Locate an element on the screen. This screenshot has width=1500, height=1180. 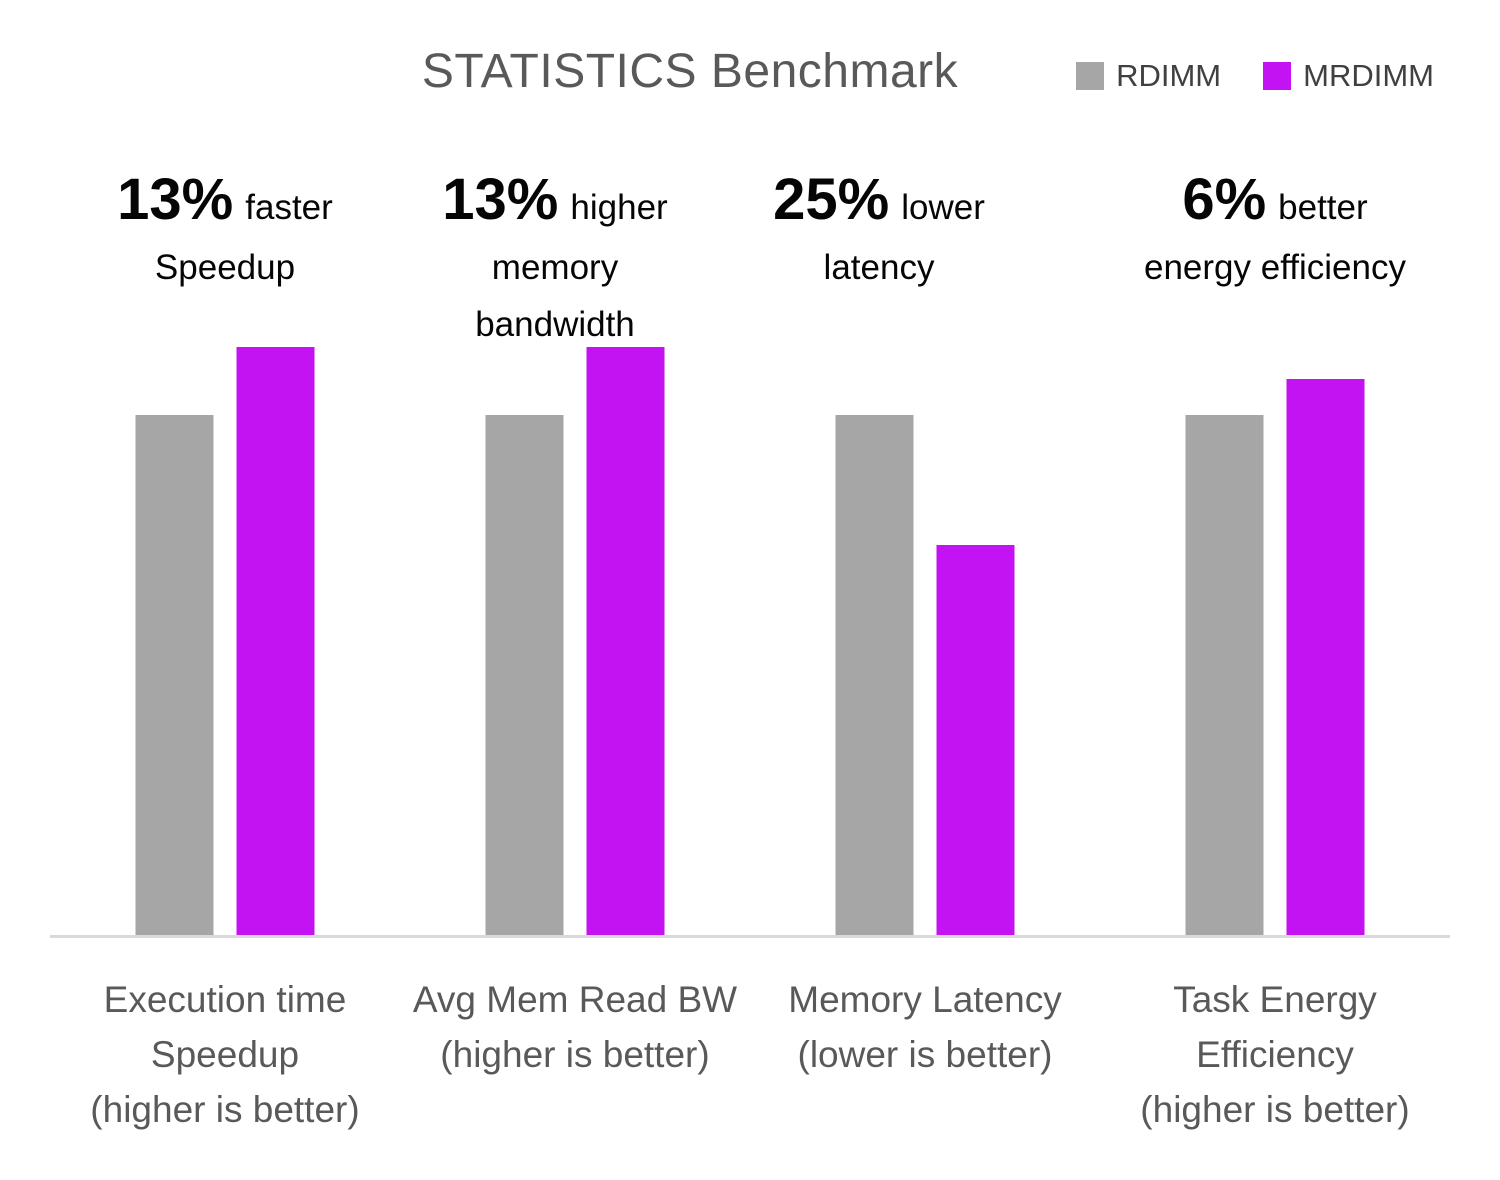
annotation-headline: 13% faster is located at coordinates (225, 199).